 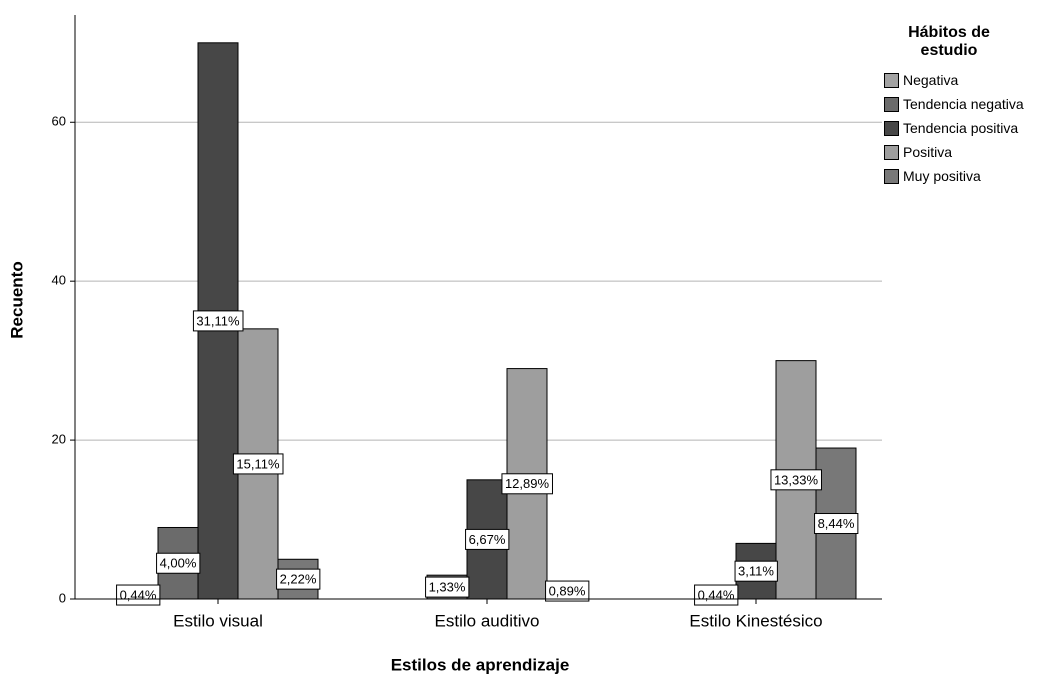 I want to click on legend-item: Muy positiva, so click(x=972, y=176).